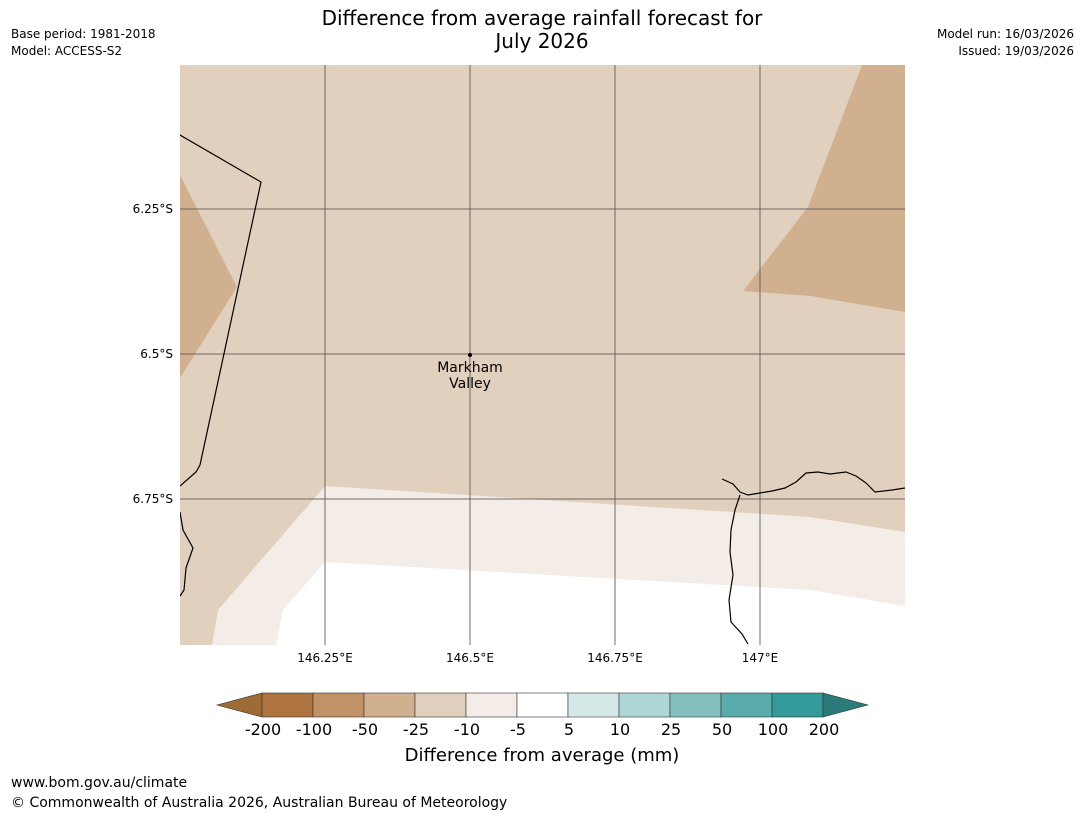  I want to click on place-line-2: Valley, so click(470, 384).